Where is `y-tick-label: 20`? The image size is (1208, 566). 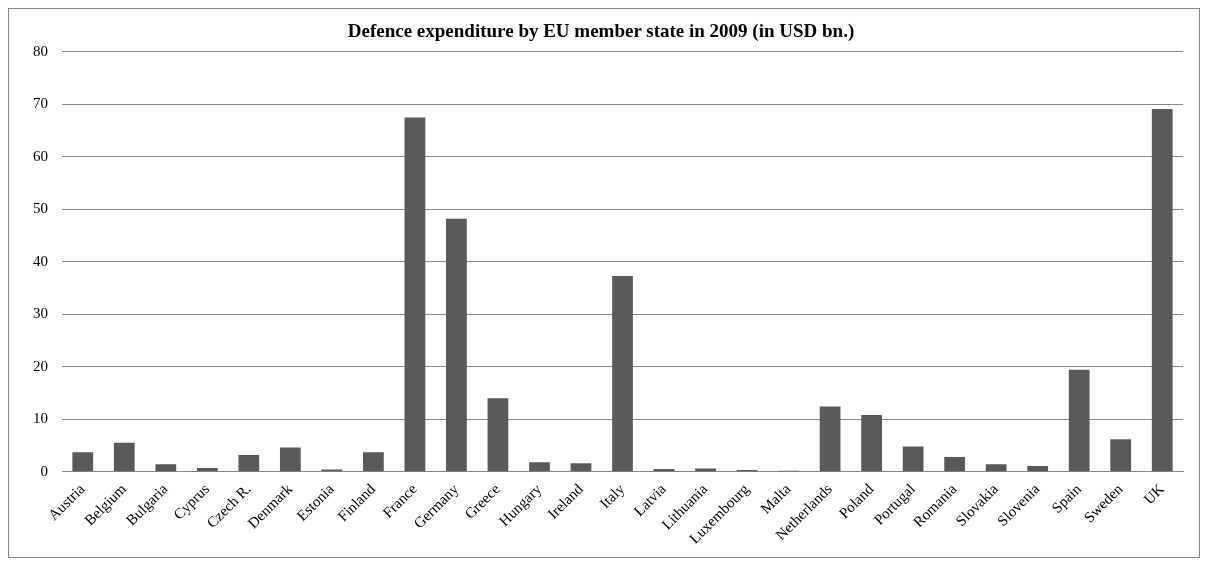 y-tick-label: 20 is located at coordinates (40, 365).